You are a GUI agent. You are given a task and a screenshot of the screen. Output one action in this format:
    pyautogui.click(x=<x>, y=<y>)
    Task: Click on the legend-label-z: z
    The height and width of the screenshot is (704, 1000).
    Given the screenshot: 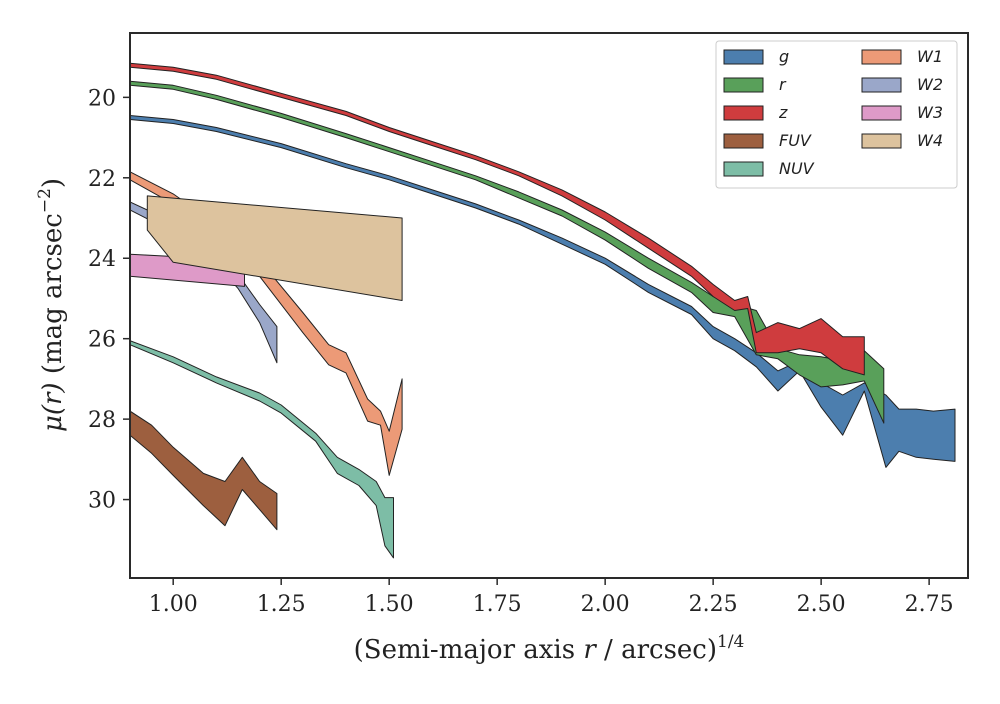 What is the action you would take?
    pyautogui.click(x=783, y=112)
    